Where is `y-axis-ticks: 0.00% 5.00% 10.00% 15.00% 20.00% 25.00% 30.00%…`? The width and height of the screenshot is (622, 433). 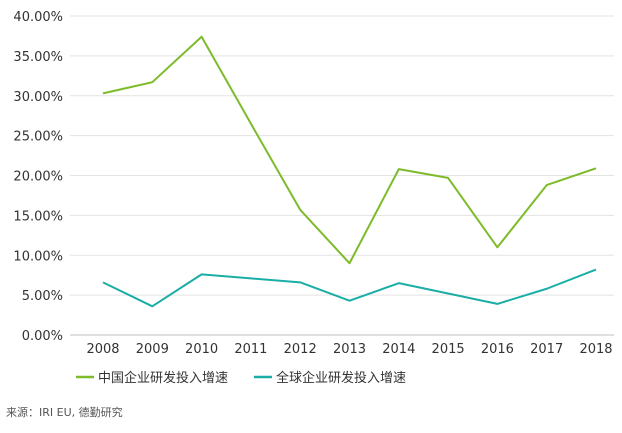 y-axis-ticks: 0.00% 5.00% 10.00% 15.00% 20.00% 25.00% 30.00%… is located at coordinates (38, 177).